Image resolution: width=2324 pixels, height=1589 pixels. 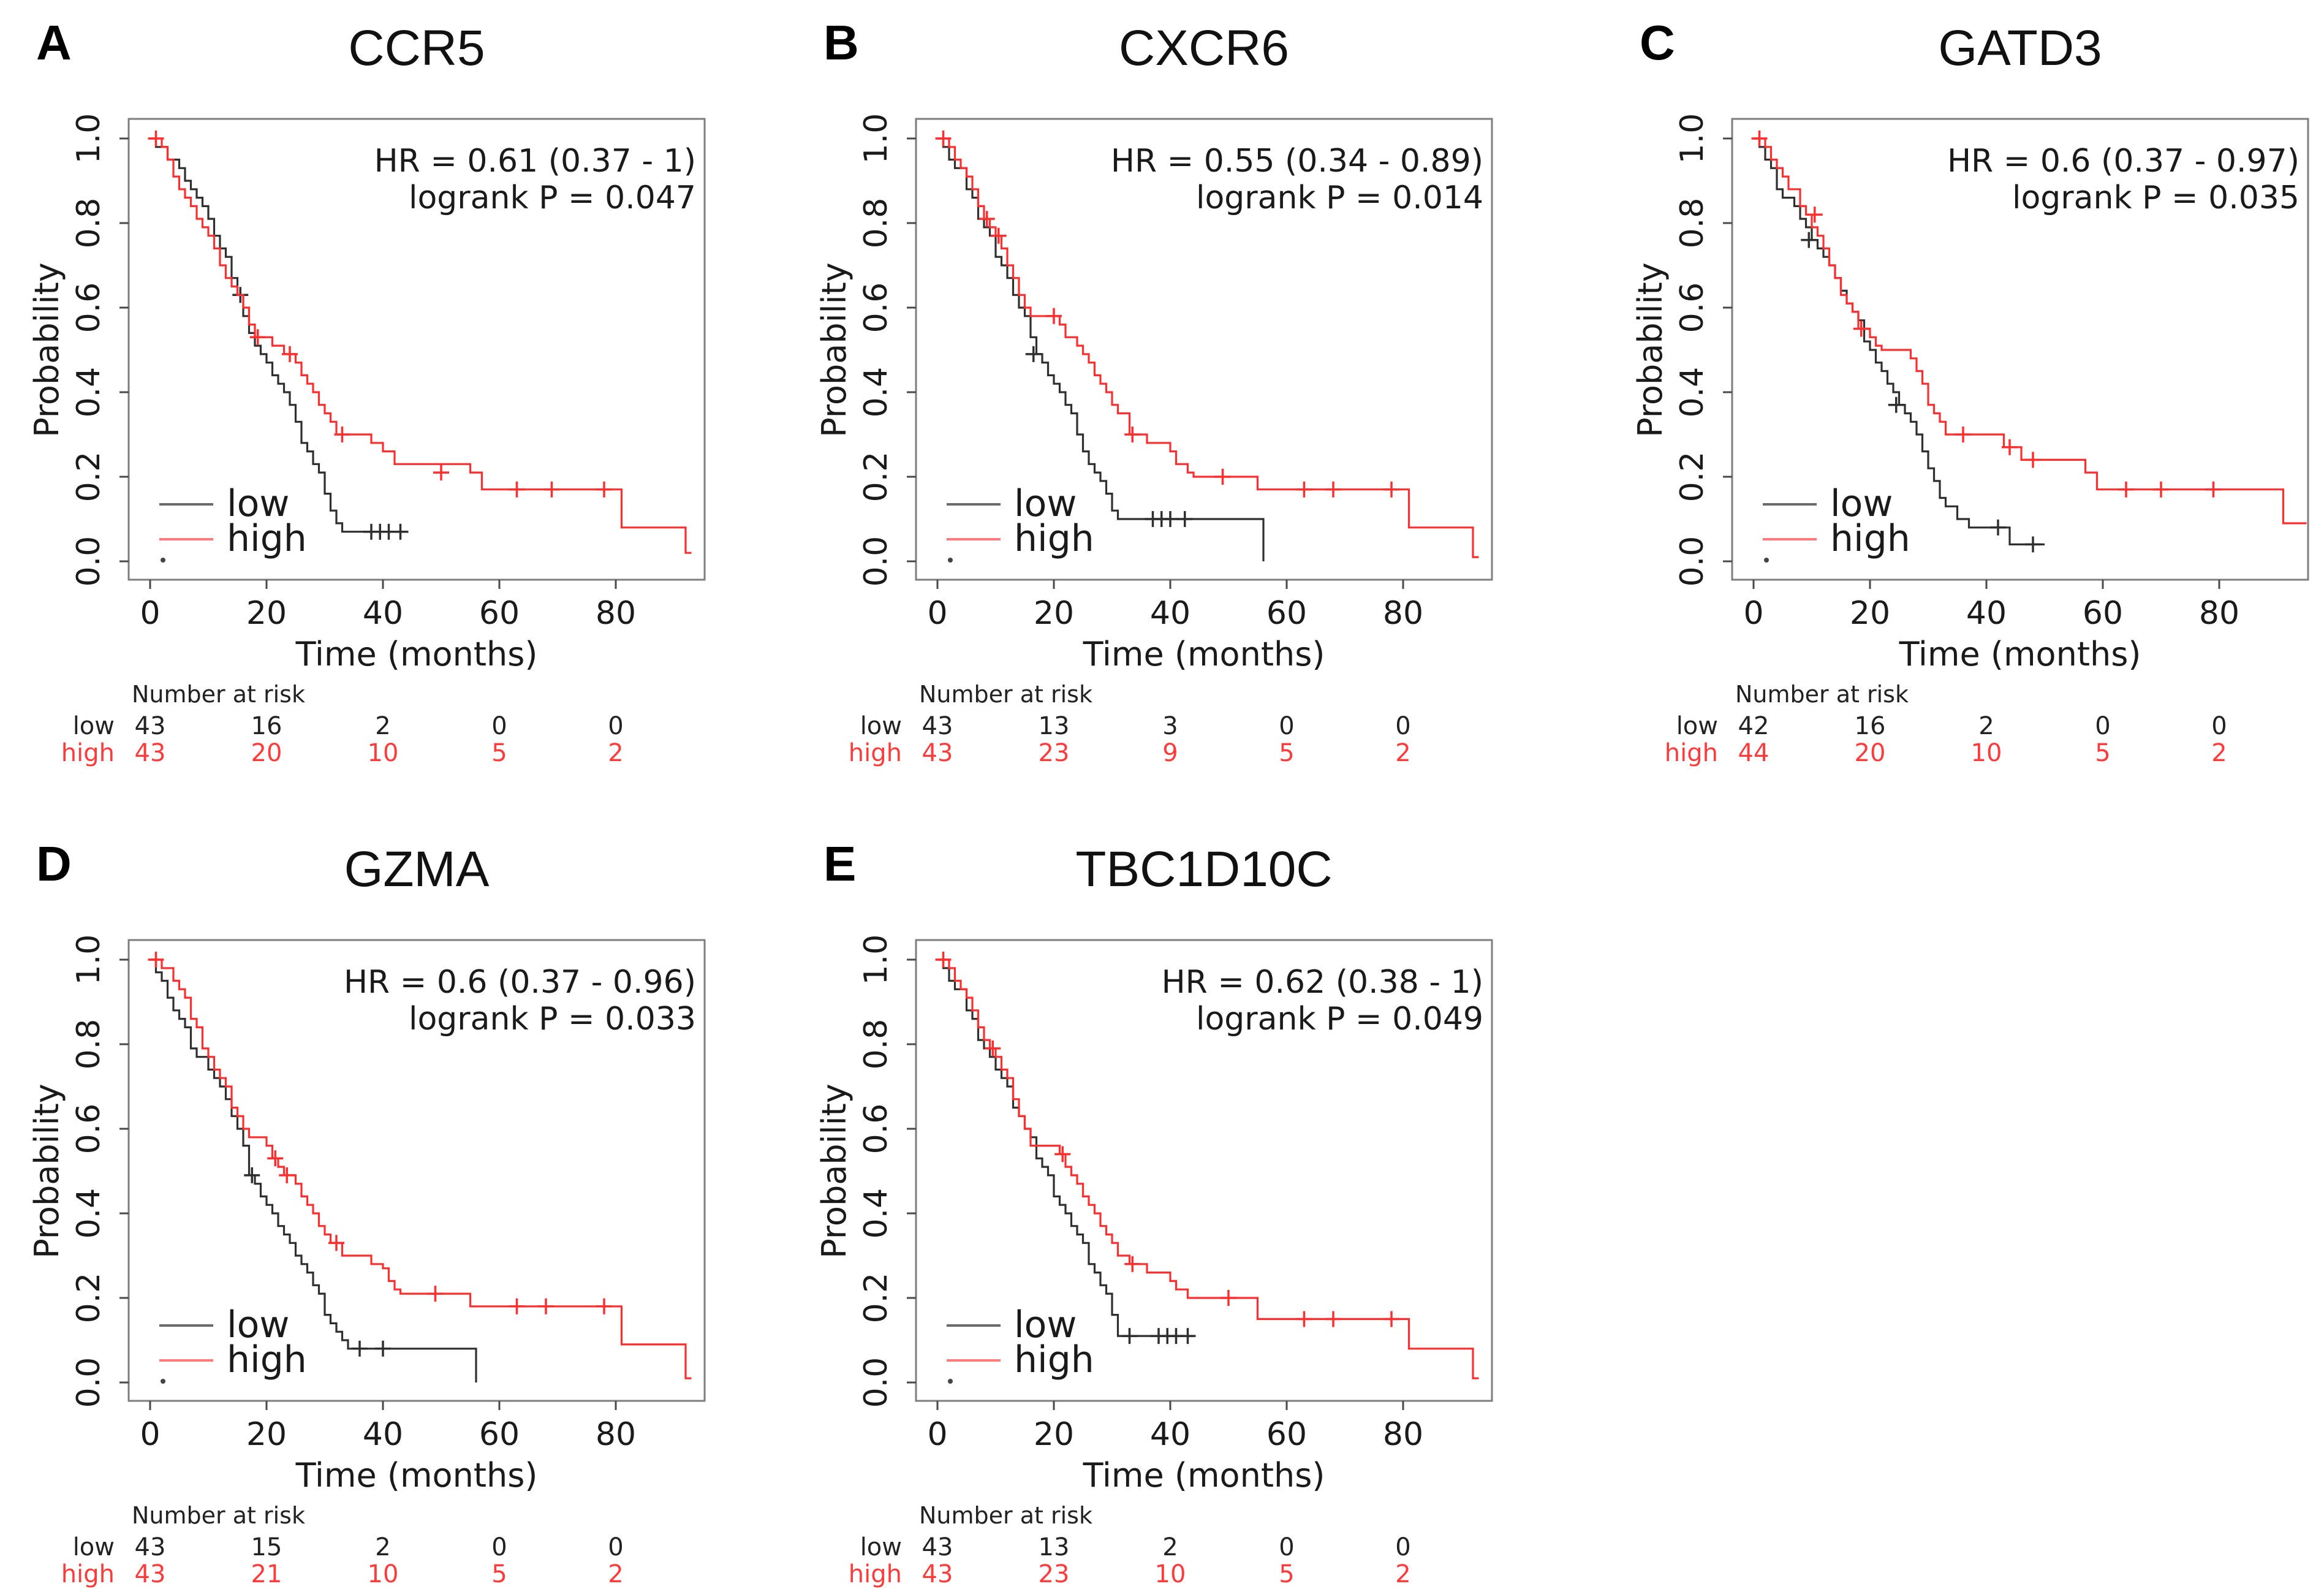 What do you see at coordinates (1173, 877) in the screenshot?
I see `panel-header: E TBC1D10C` at bounding box center [1173, 877].